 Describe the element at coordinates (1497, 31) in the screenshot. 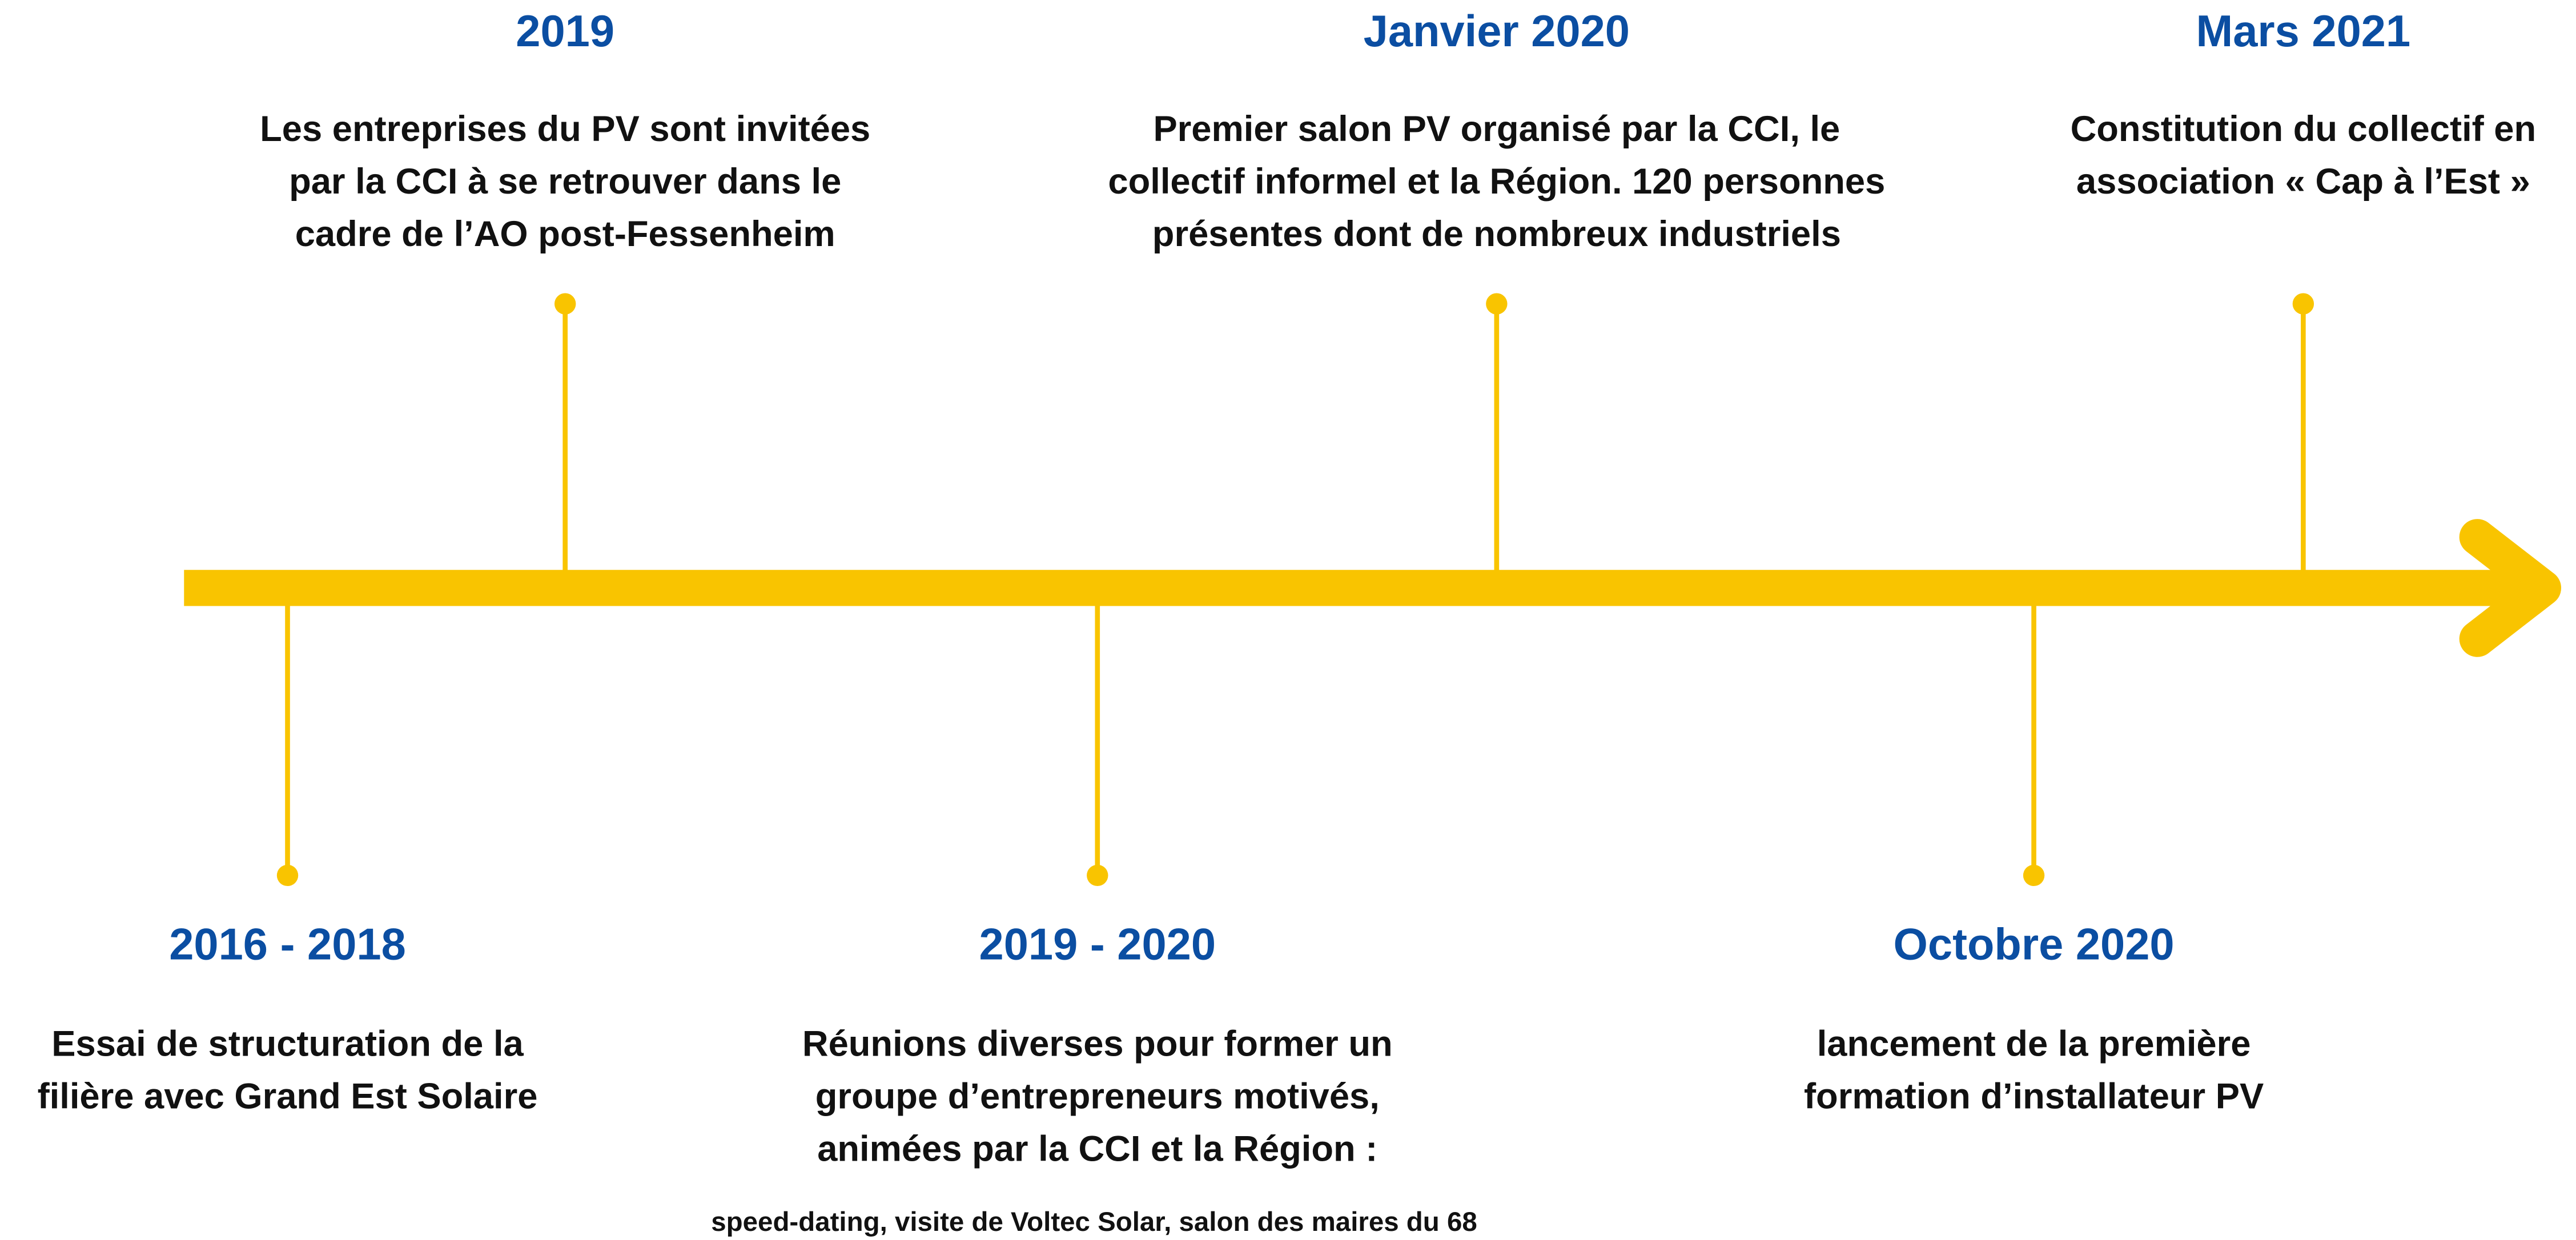

I see `event-date: Janvier 2020` at that location.